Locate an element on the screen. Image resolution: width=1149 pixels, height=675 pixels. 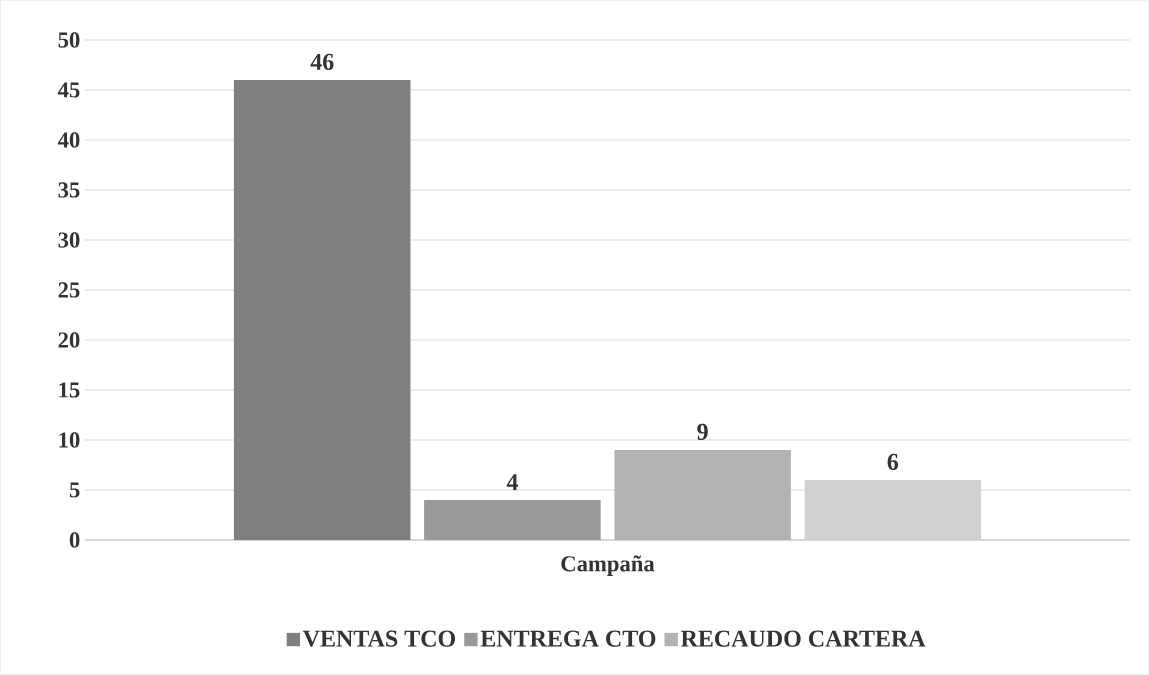
data-label: 6 is located at coordinates (893, 461).